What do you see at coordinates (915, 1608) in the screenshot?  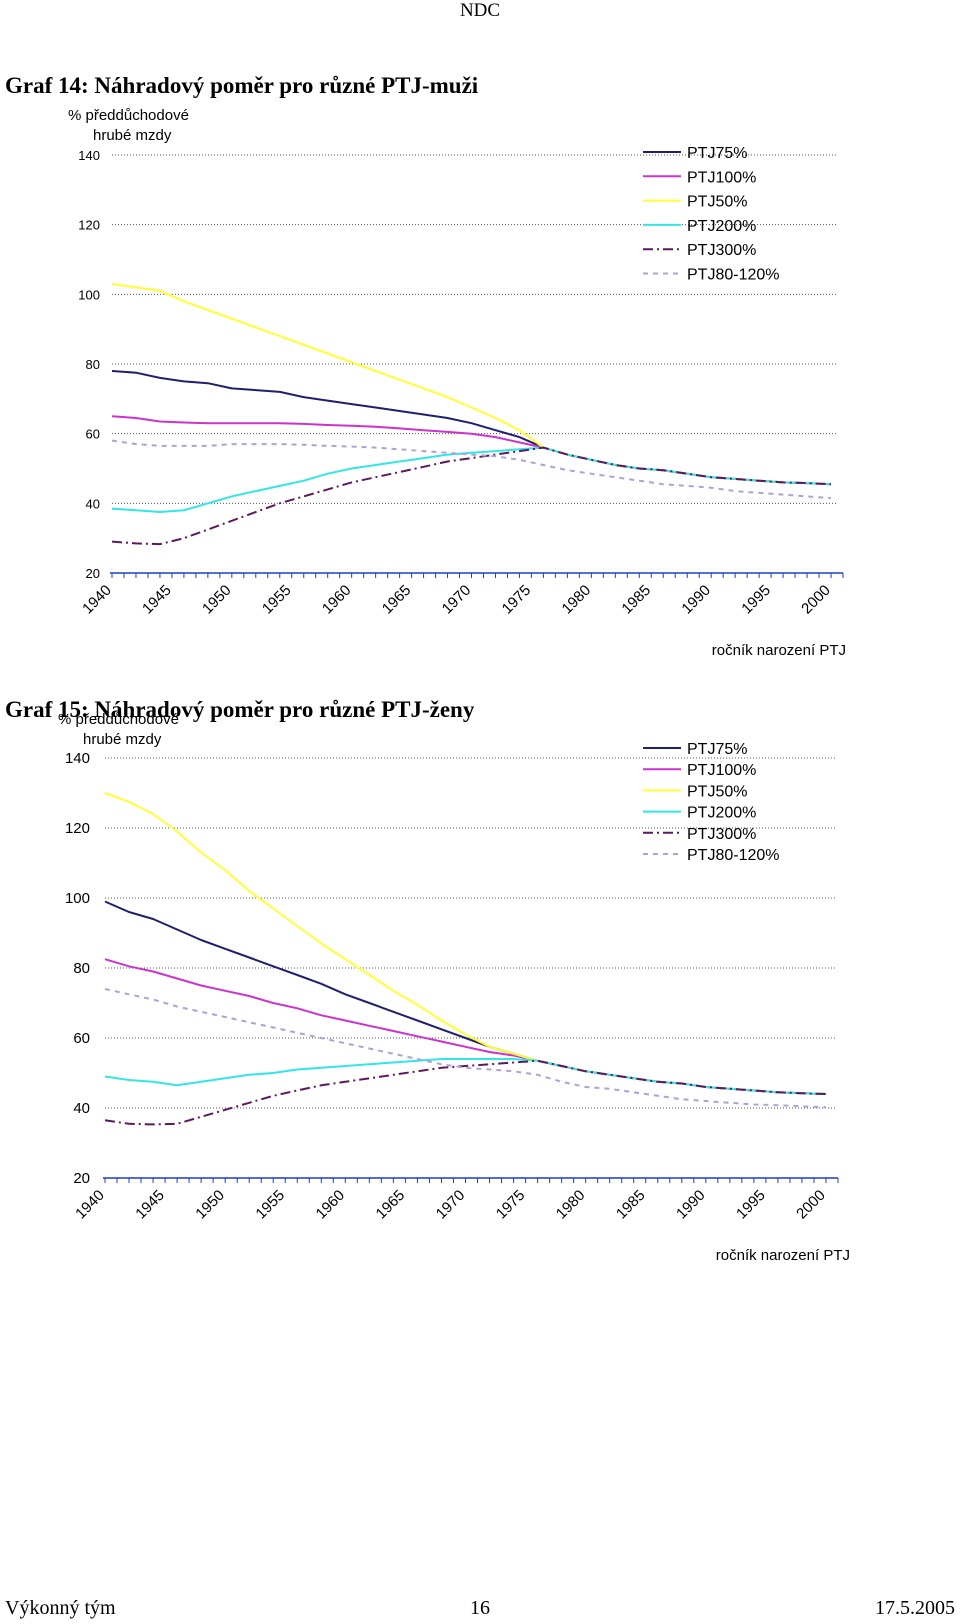 I see `footer-date: 17.5.2005` at bounding box center [915, 1608].